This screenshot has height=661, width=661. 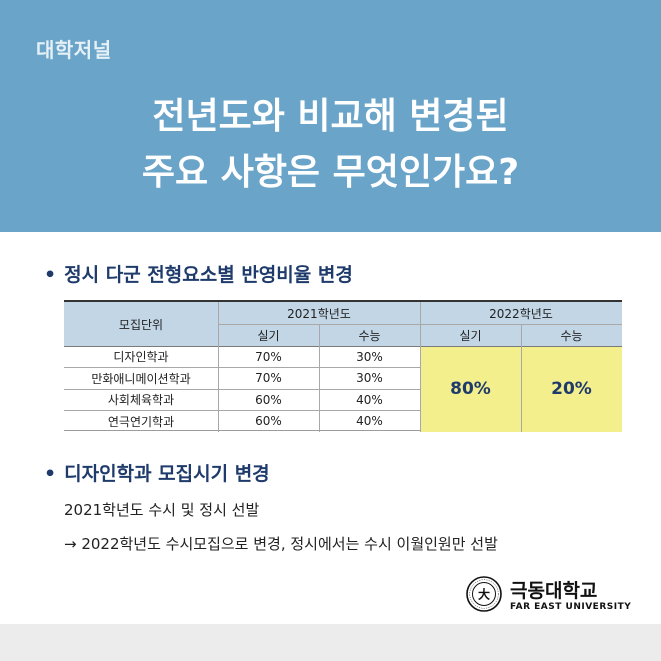 I want to click on section-title-period: • 디자인학과 모집시기 변경, so click(x=157, y=472).